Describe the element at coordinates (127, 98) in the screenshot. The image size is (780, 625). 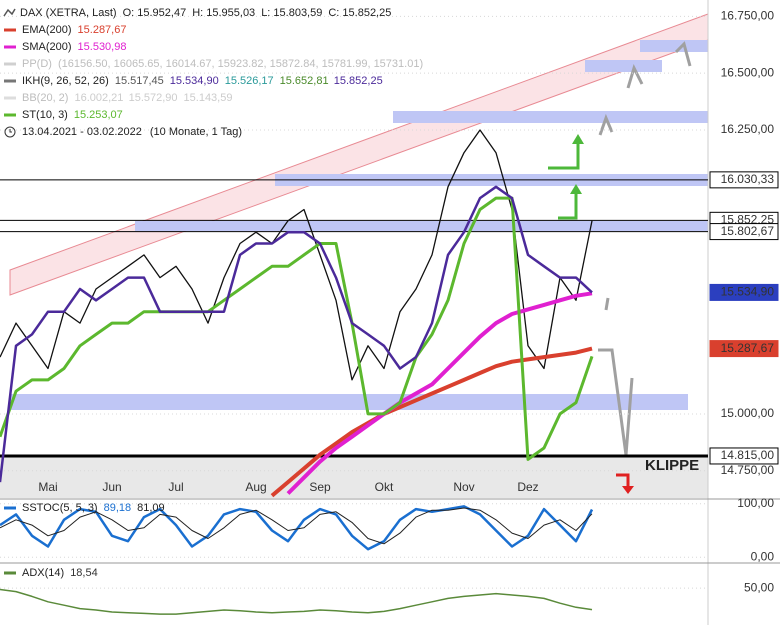
I see `legend-entry: BB(20, 2) 16.002,21 15.572,90 15.143,59` at that location.